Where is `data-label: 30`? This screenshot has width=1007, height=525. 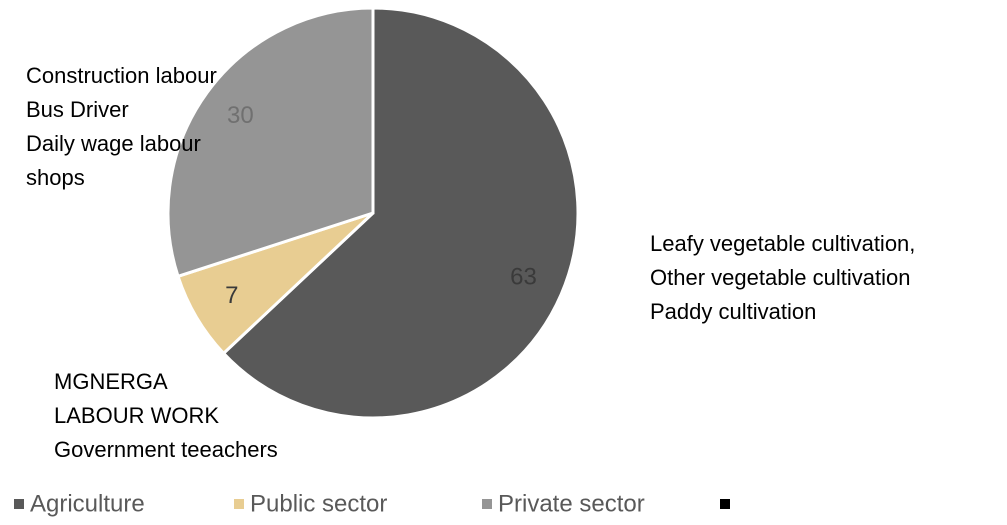
data-label: 30 is located at coordinates (240, 115).